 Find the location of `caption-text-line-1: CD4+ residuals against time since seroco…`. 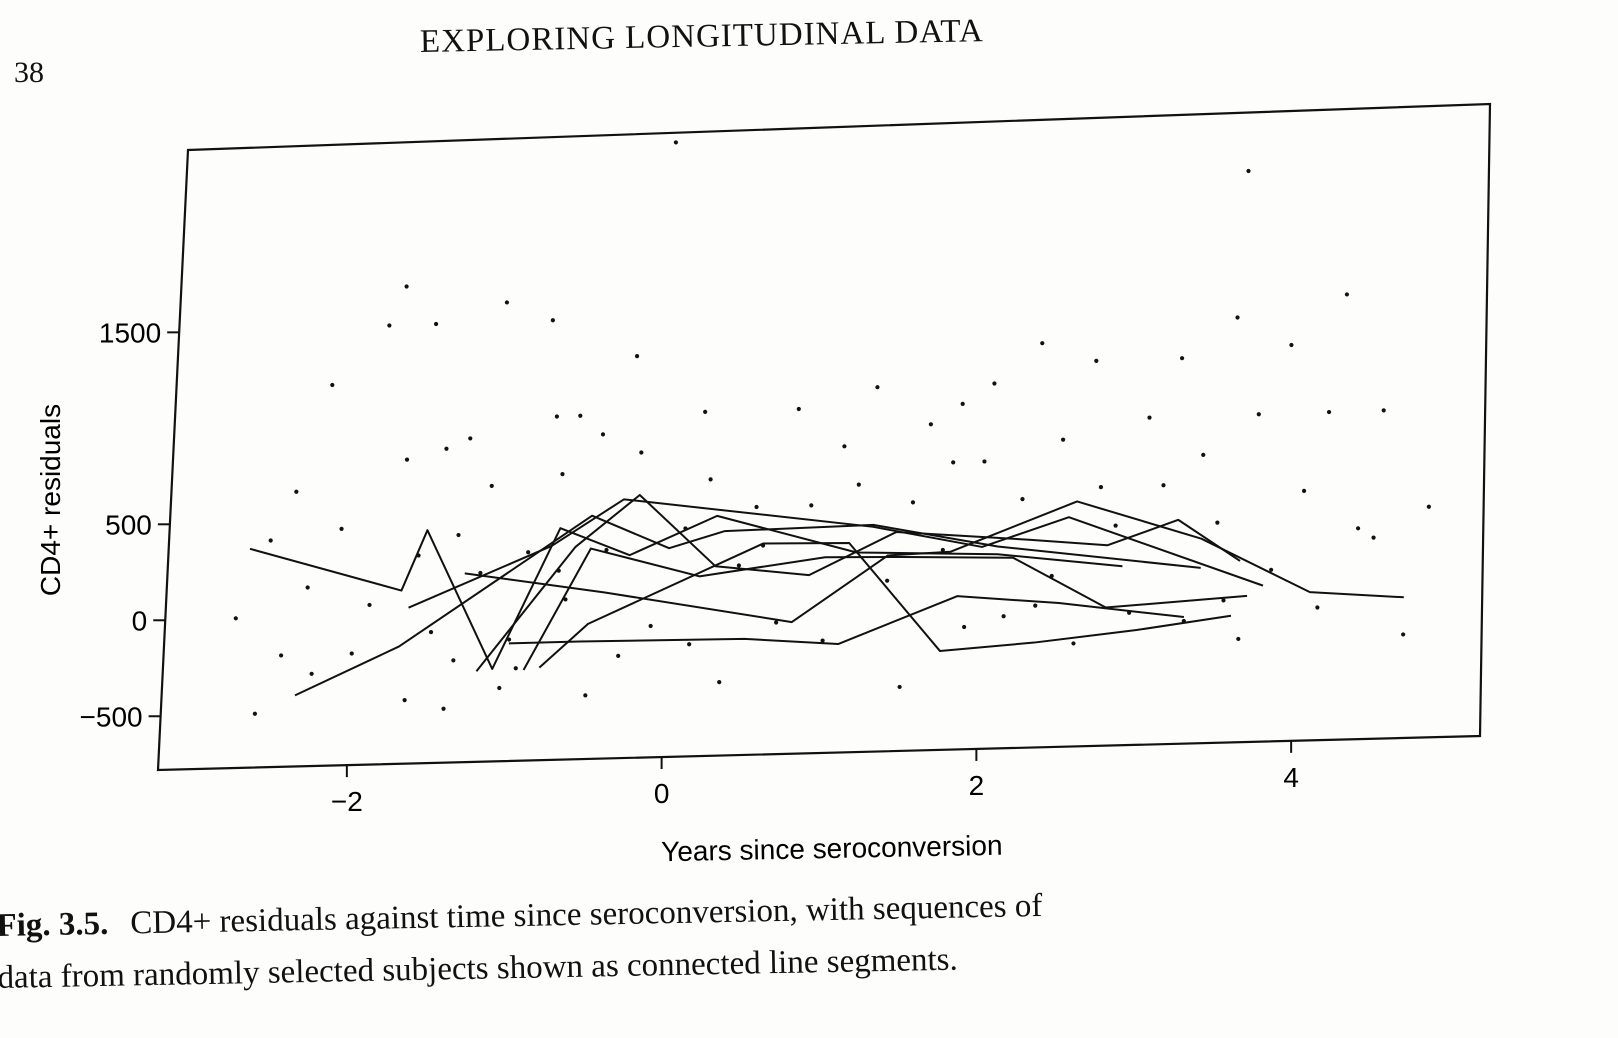

caption-text-line-1: CD4+ residuals against time since seroco… is located at coordinates (586, 914).